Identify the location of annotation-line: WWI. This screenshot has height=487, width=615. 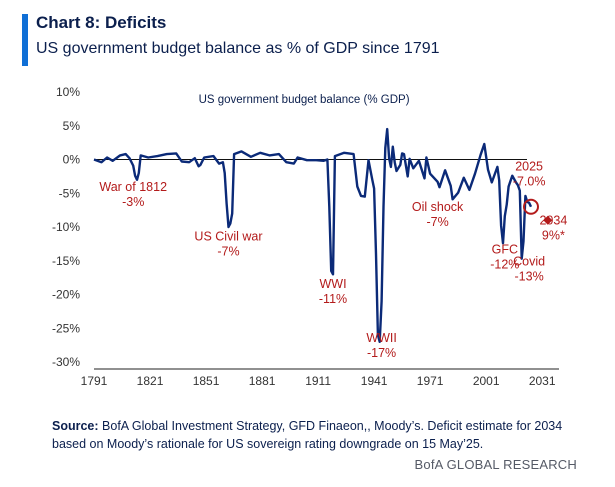
(332, 284).